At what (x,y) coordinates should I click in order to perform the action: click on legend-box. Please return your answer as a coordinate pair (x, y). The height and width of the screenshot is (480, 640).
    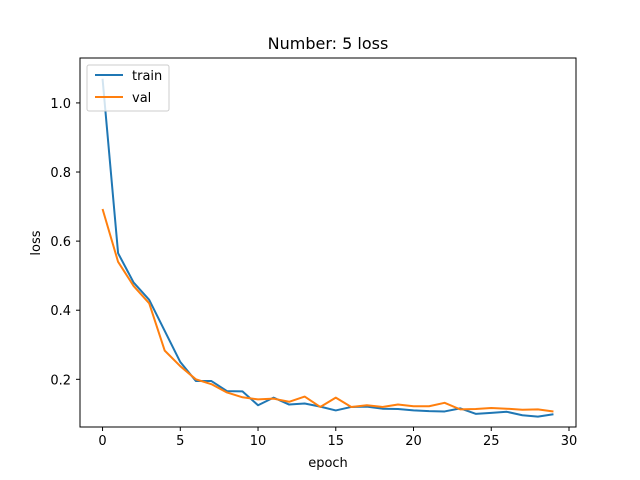
    Looking at the image, I should click on (128, 88).